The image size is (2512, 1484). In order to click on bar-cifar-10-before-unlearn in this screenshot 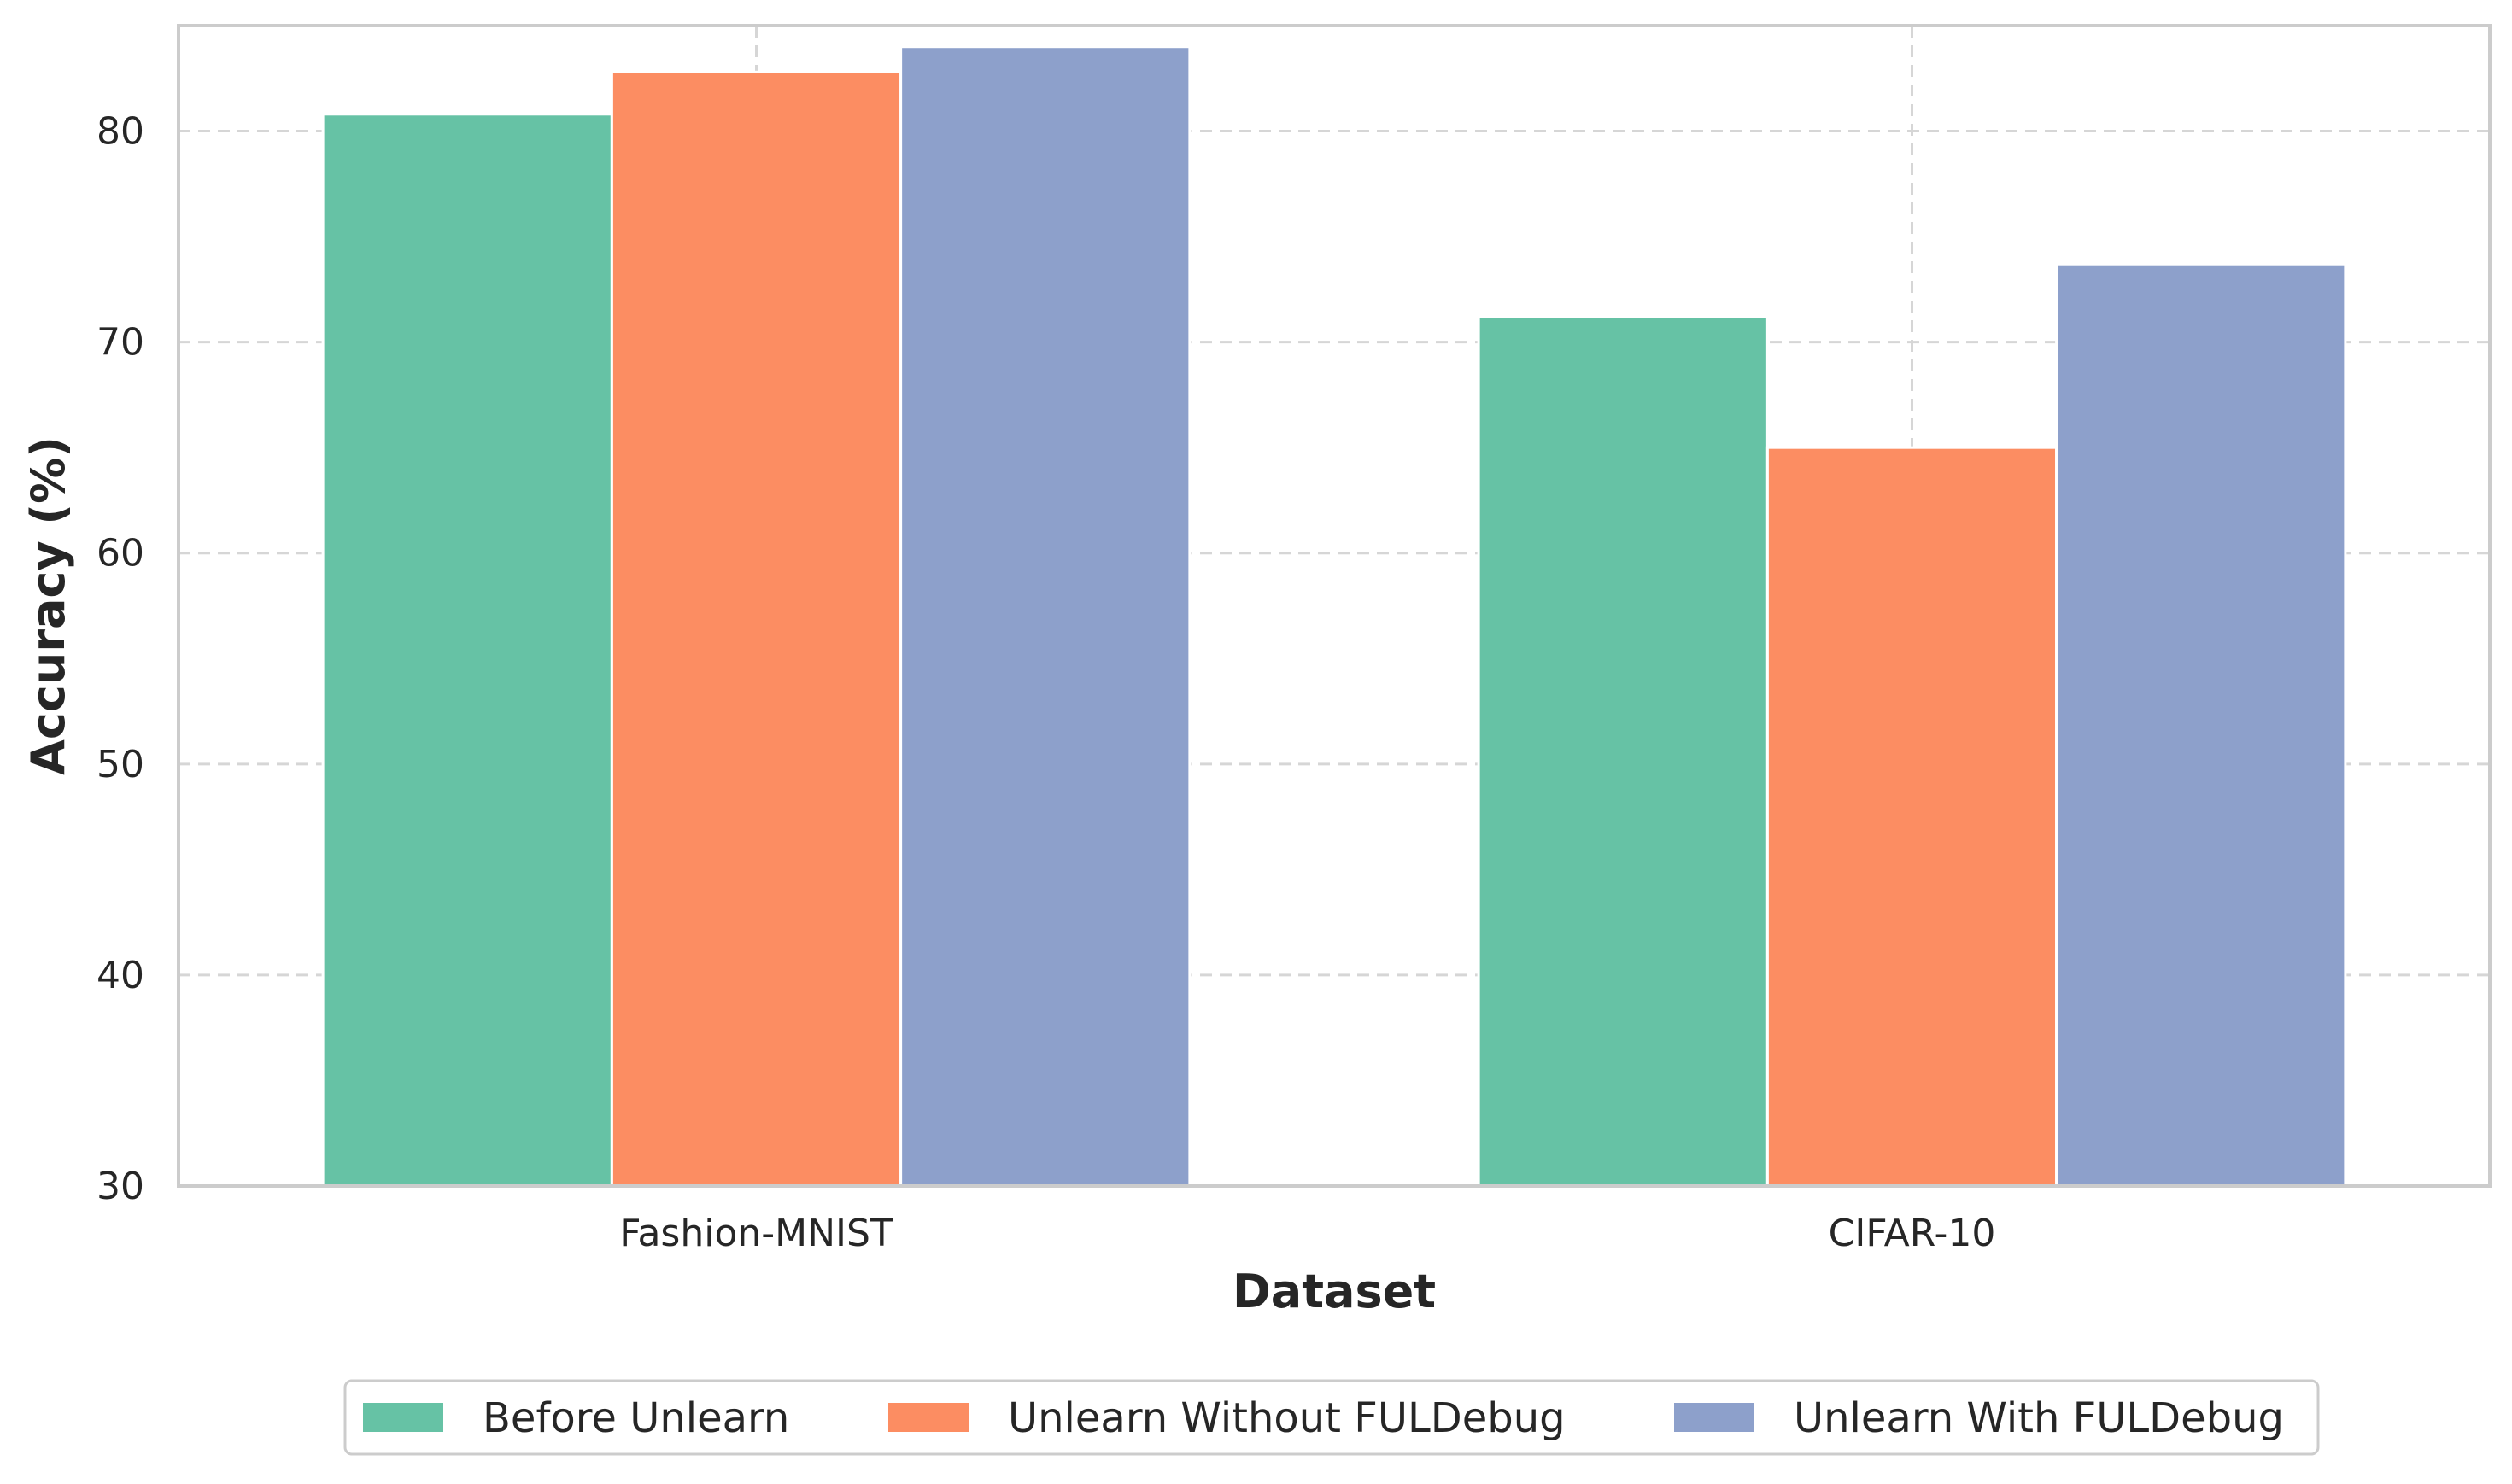, I will do `click(1623, 752)`.